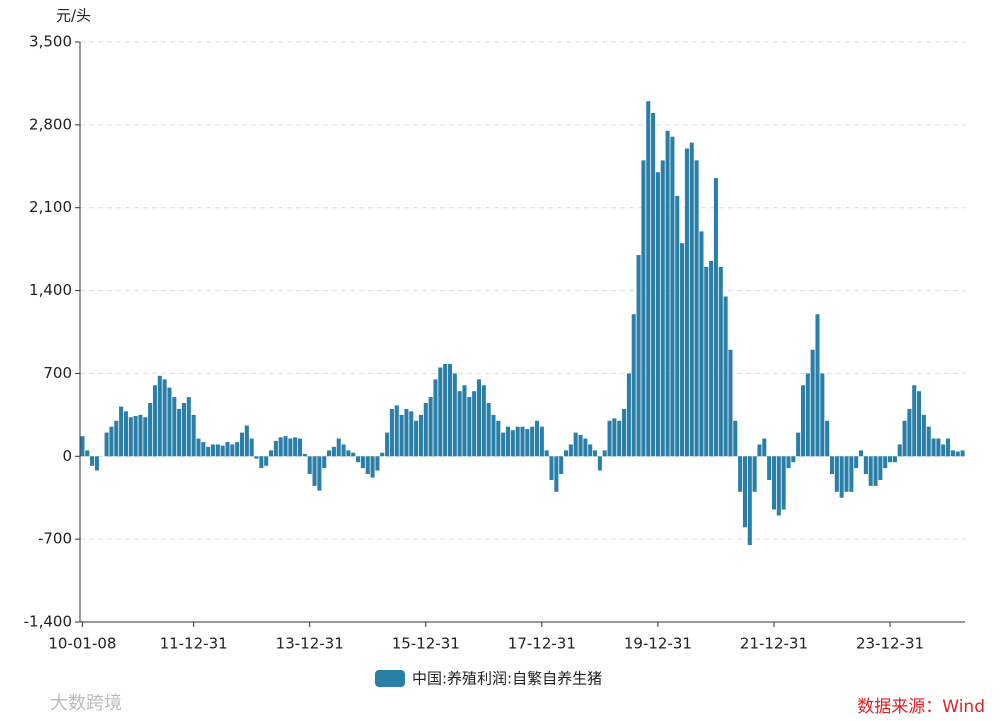  Describe the element at coordinates (73, 16) in the screenshot. I see `y-axis-label: 元/头` at that location.